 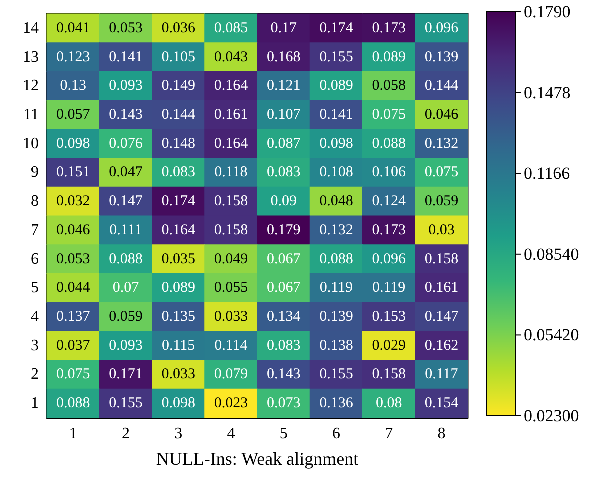 I want to click on data-label: 0.03, so click(x=441, y=230).